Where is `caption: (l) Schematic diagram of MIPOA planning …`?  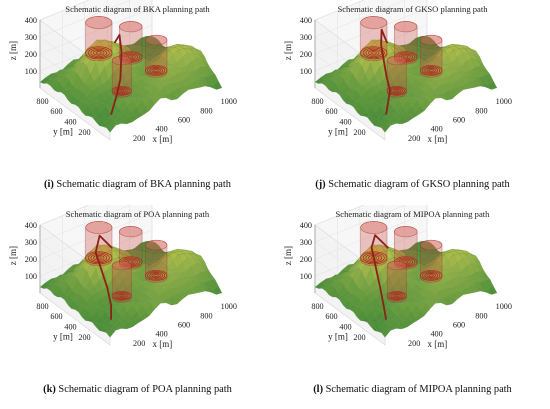
caption: (l) Schematic diagram of MIPOA planning … is located at coordinates (412, 389).